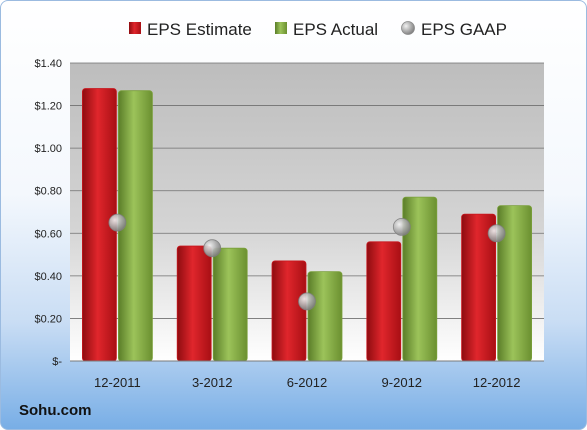  What do you see at coordinates (497, 382) in the screenshot?
I see `x-tick-label: 12-2012` at bounding box center [497, 382].